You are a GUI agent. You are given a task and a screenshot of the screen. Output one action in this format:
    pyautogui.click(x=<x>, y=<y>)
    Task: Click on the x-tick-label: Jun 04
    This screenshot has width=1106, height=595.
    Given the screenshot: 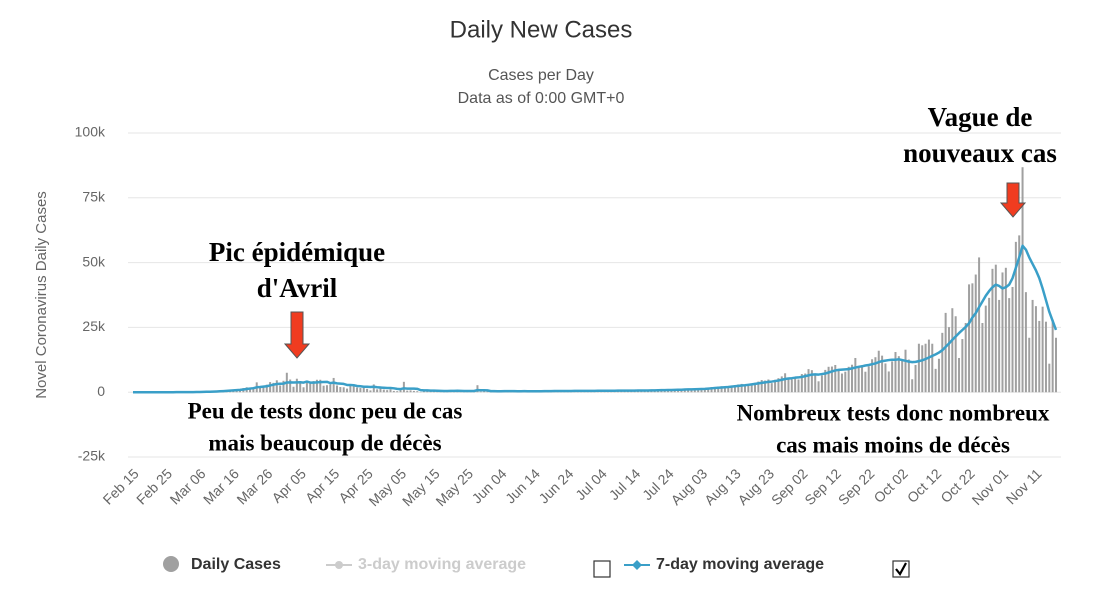 What is the action you would take?
    pyautogui.click(x=489, y=485)
    